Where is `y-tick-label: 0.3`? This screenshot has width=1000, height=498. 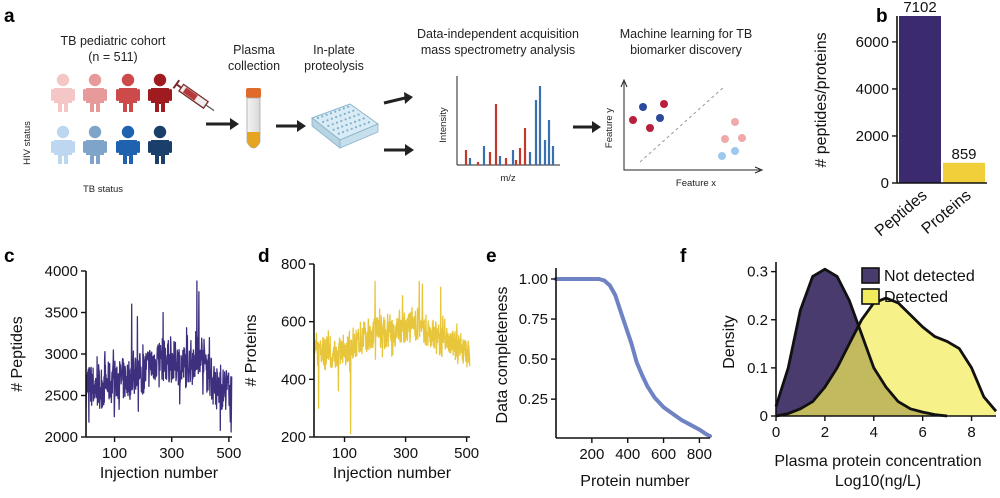
y-tick-label: 0.3 is located at coordinates (757, 272).